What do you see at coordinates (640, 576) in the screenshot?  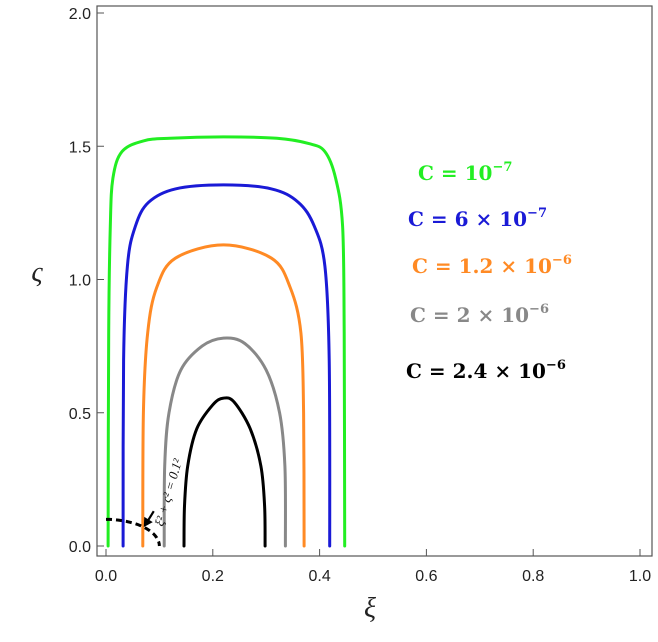 I see `x-tick-label: 1.0` at bounding box center [640, 576].